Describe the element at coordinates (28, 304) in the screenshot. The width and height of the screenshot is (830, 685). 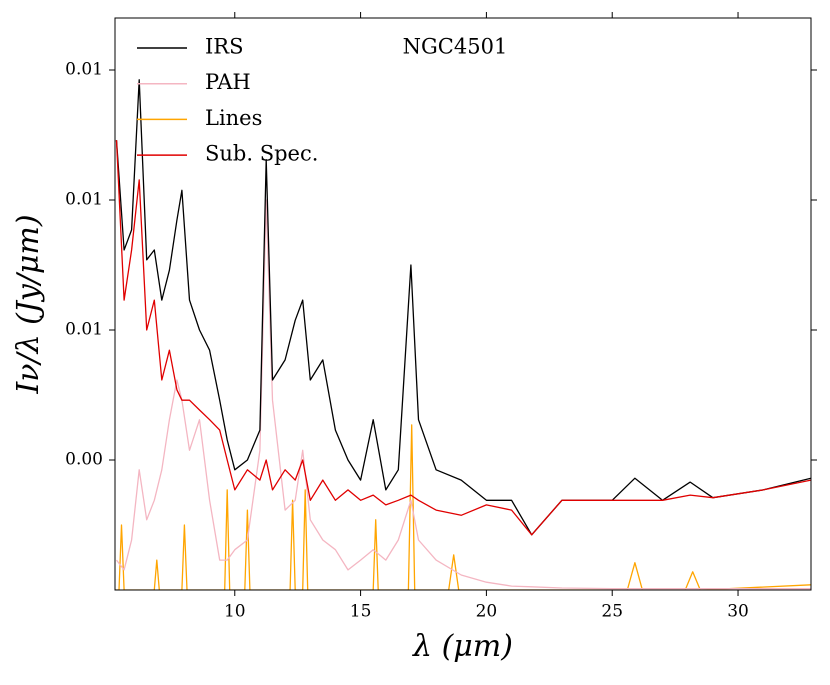
I see `y-axis-label: Iν/λ (Jy/μm)` at that location.